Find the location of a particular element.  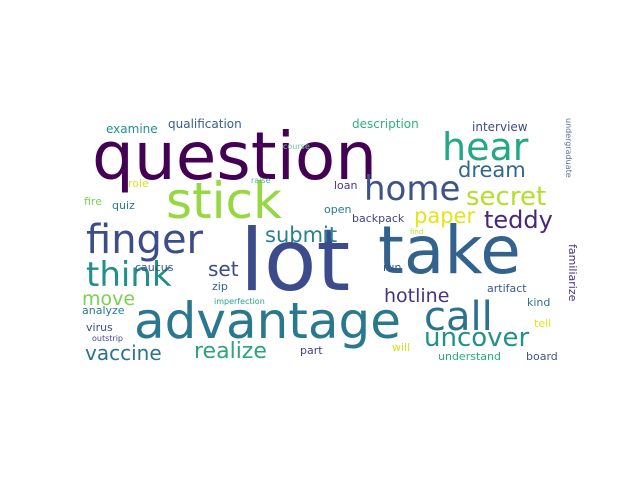

word-realize: realize is located at coordinates (230, 351).